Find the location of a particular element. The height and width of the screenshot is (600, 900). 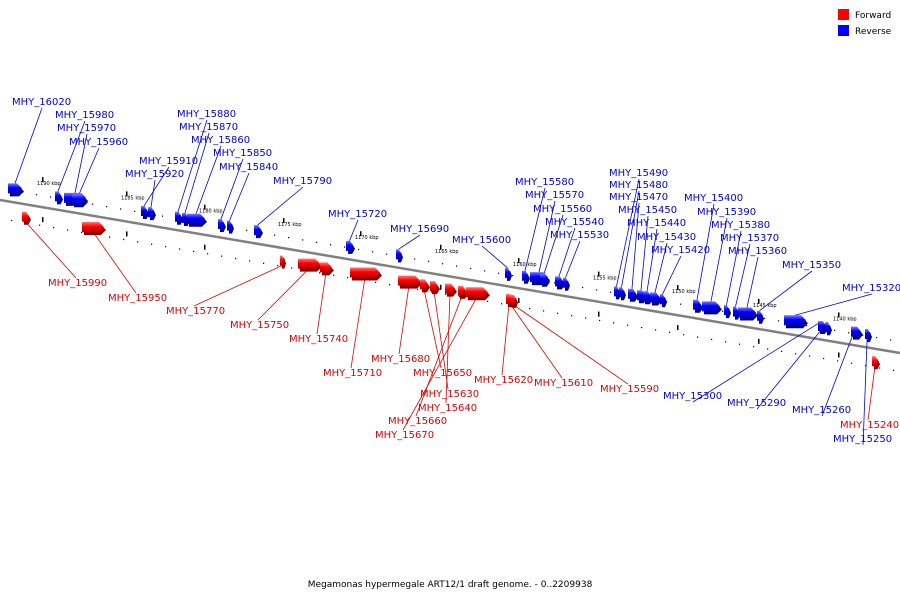

gene-label: MHY_15980 is located at coordinates (84, 115).